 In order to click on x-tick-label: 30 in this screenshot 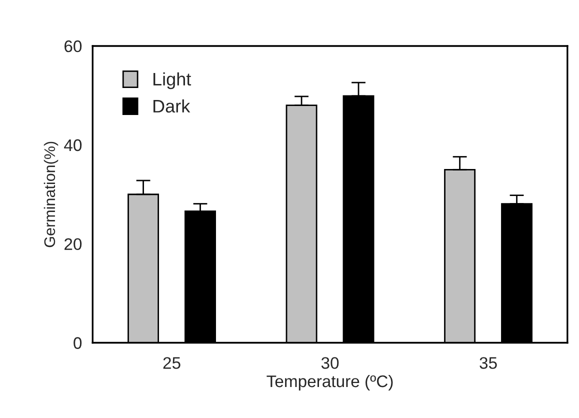, I will do `click(330, 363)`.